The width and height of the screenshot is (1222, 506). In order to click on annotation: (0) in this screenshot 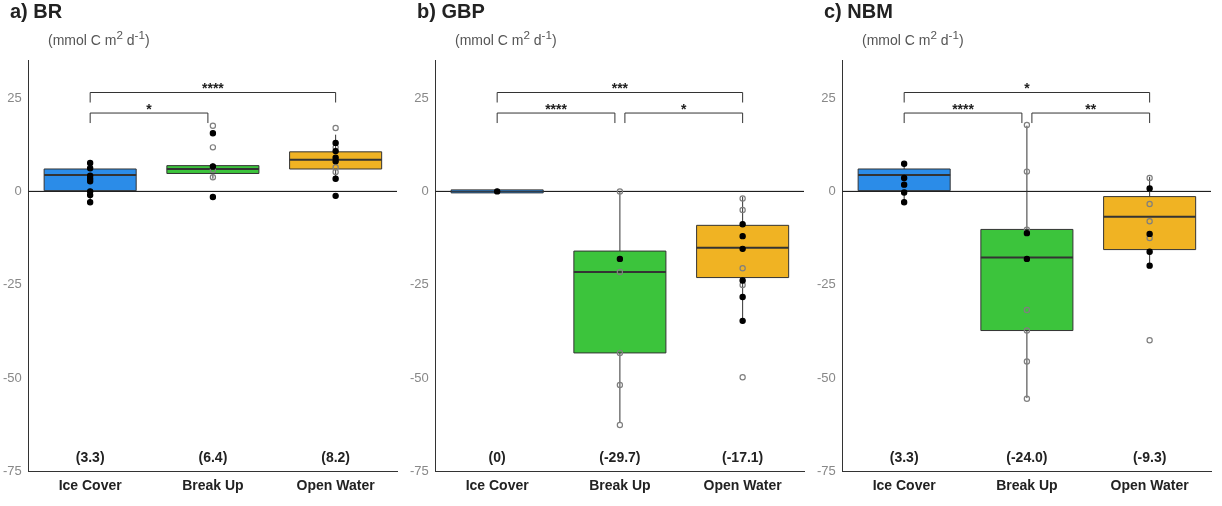, I will do `click(497, 457)`.